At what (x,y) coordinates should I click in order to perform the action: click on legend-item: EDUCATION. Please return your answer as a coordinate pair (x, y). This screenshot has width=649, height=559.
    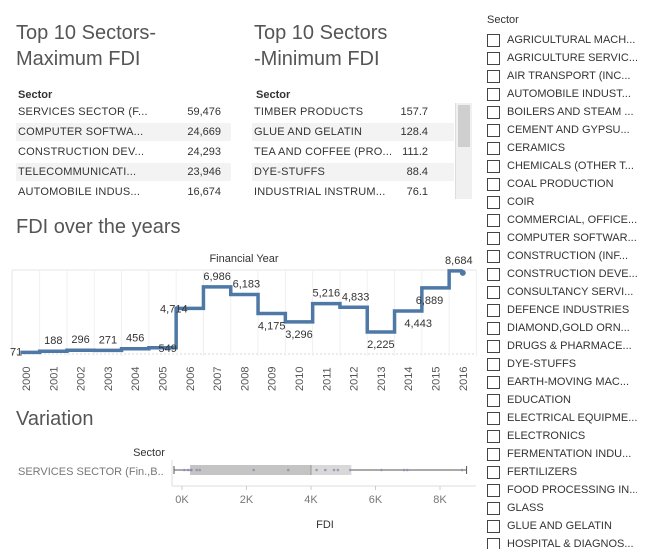
    Looking at the image, I should click on (529, 400).